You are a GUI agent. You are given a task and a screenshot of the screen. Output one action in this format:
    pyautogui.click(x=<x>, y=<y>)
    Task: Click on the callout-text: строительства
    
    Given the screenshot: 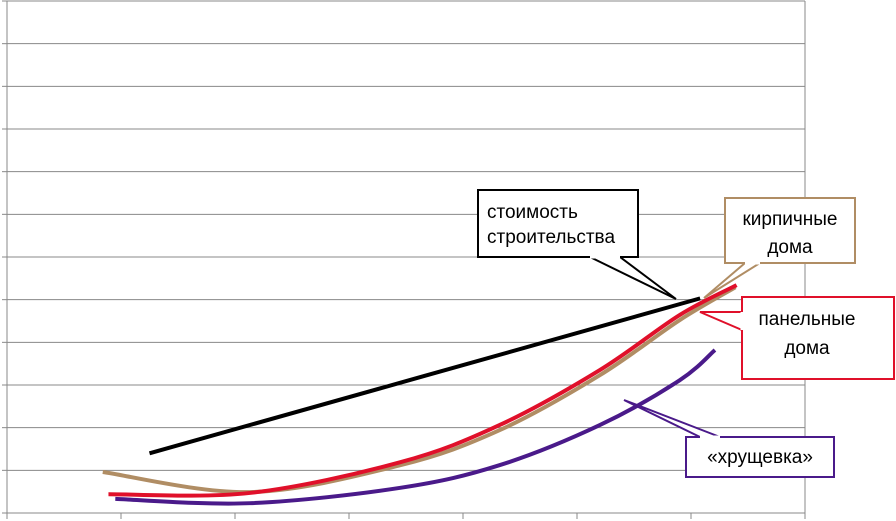 What is the action you would take?
    pyautogui.click(x=551, y=237)
    